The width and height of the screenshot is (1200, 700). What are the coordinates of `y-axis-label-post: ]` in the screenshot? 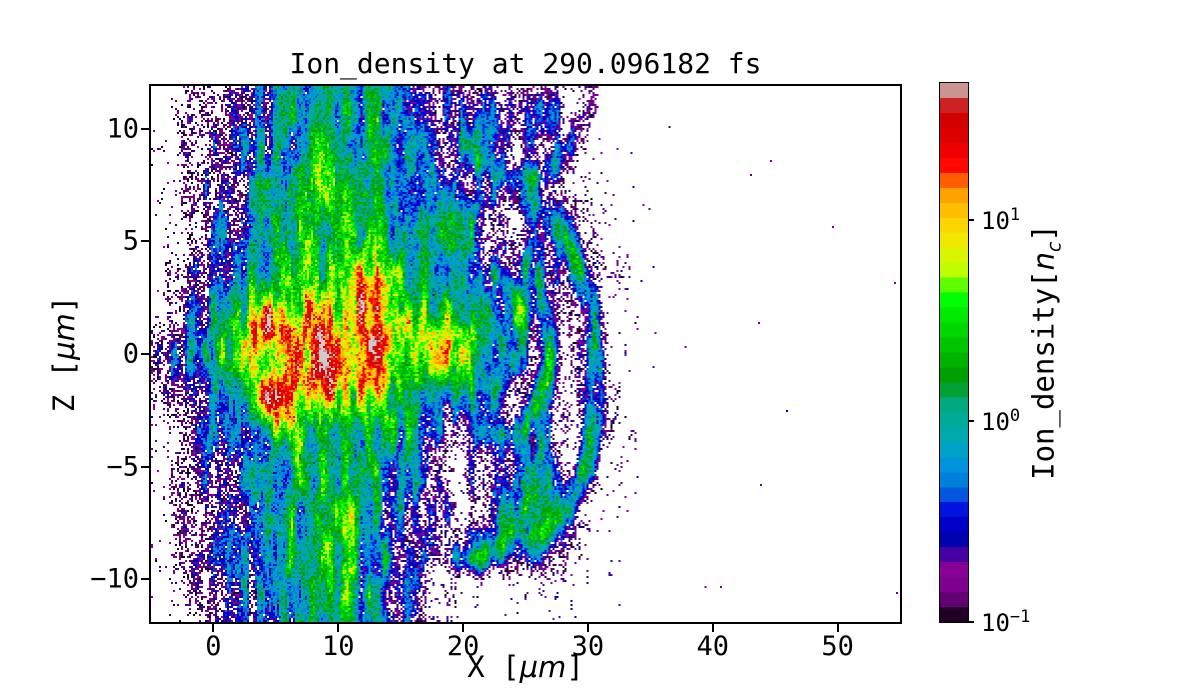 It's located at (64, 304).